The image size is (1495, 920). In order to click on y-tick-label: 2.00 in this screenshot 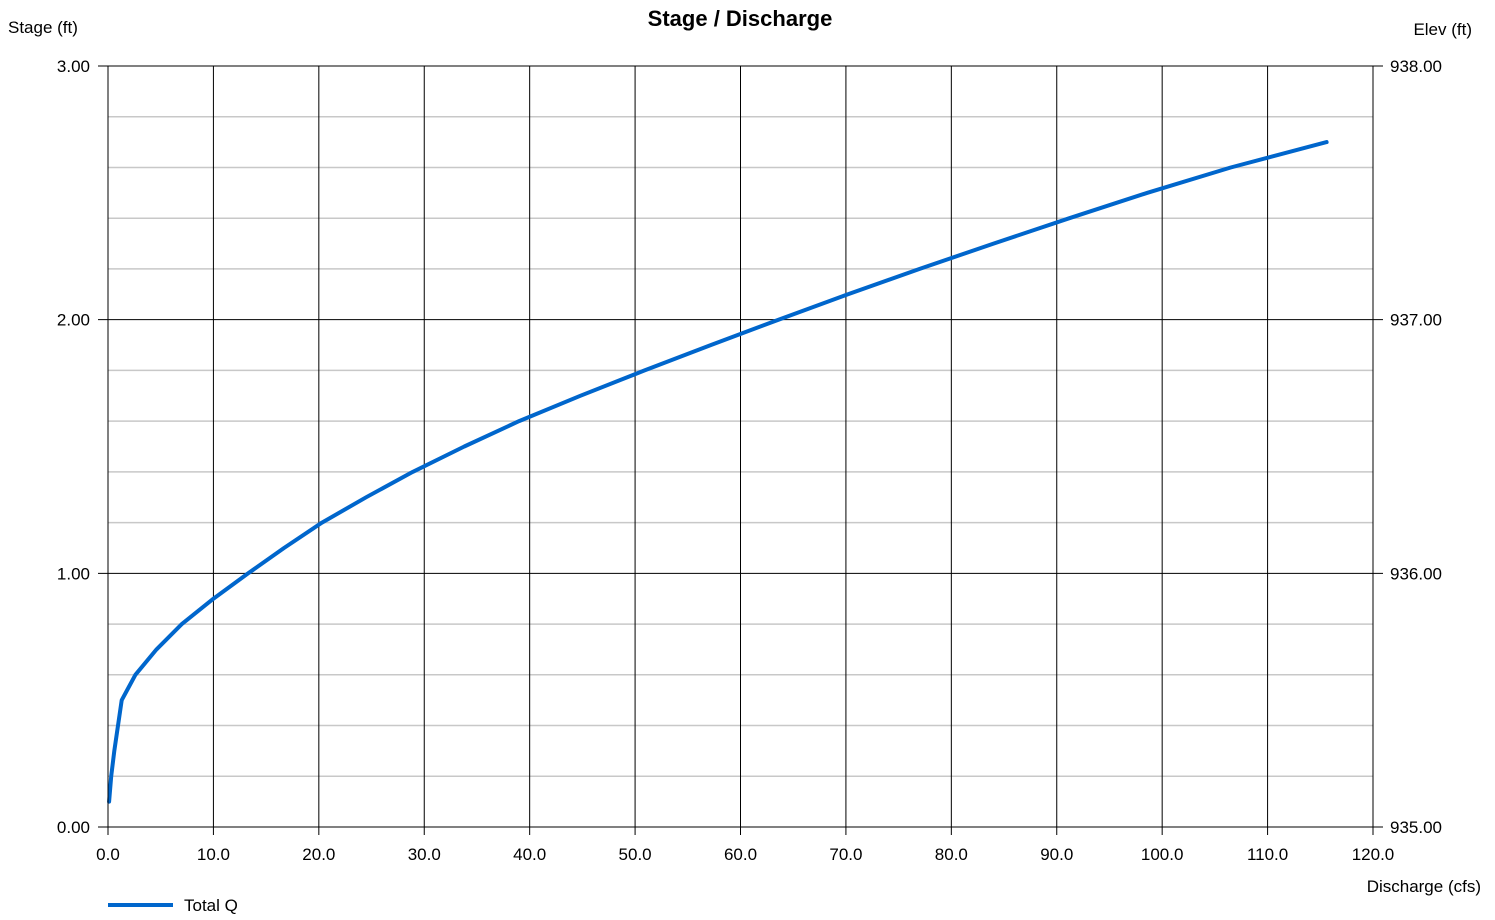, I will do `click(73, 320)`.